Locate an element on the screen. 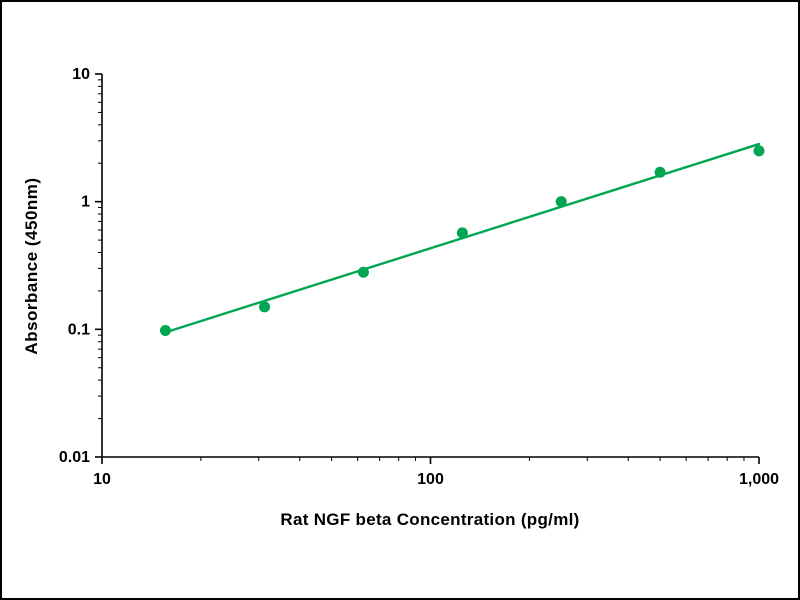 The image size is (800, 600). y-tick-label: 0.01 is located at coordinates (74, 457).